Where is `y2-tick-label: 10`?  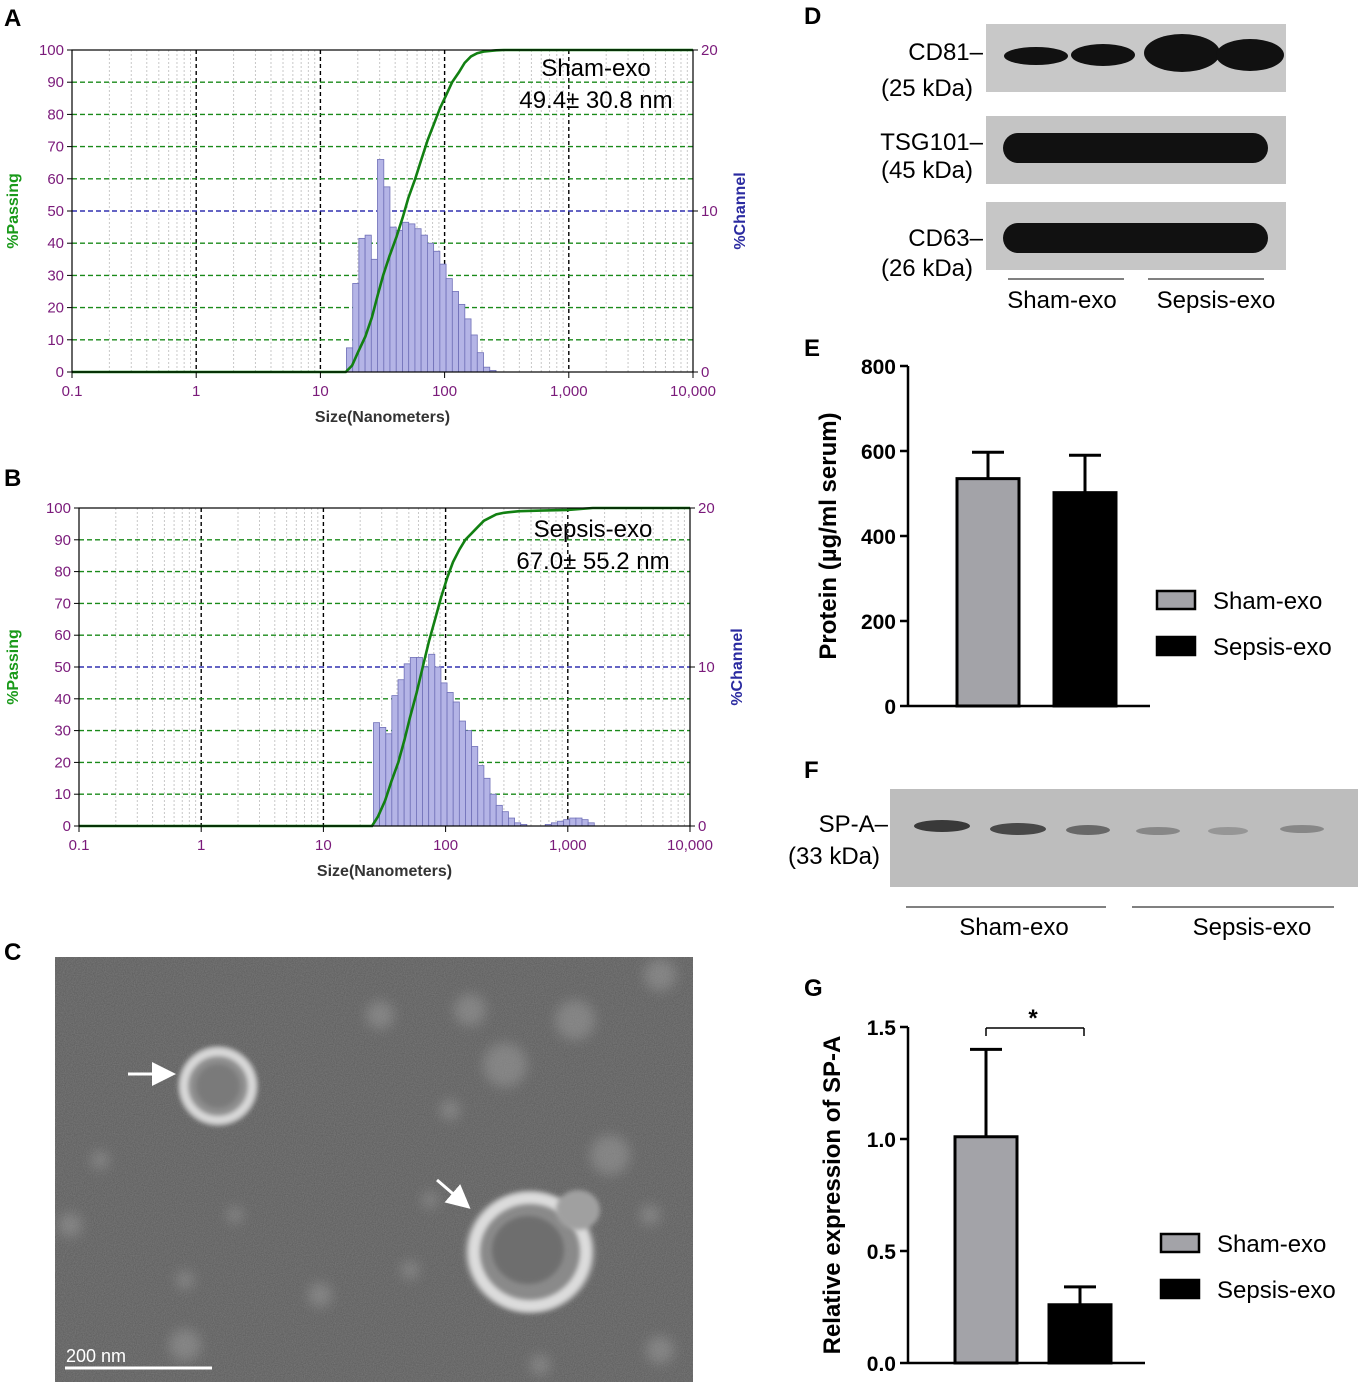 y2-tick-label: 10 is located at coordinates (706, 667).